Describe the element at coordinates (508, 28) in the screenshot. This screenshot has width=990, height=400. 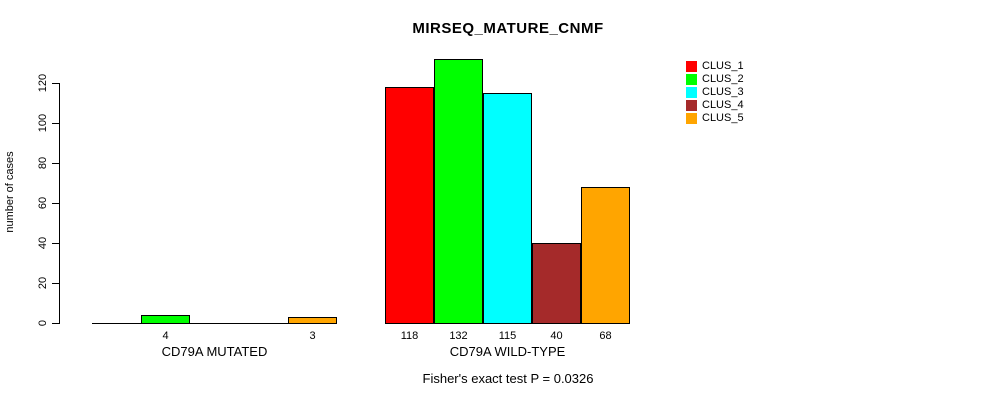
I see `chart-title: MIRSEQ_MATURE_CNMF` at that location.